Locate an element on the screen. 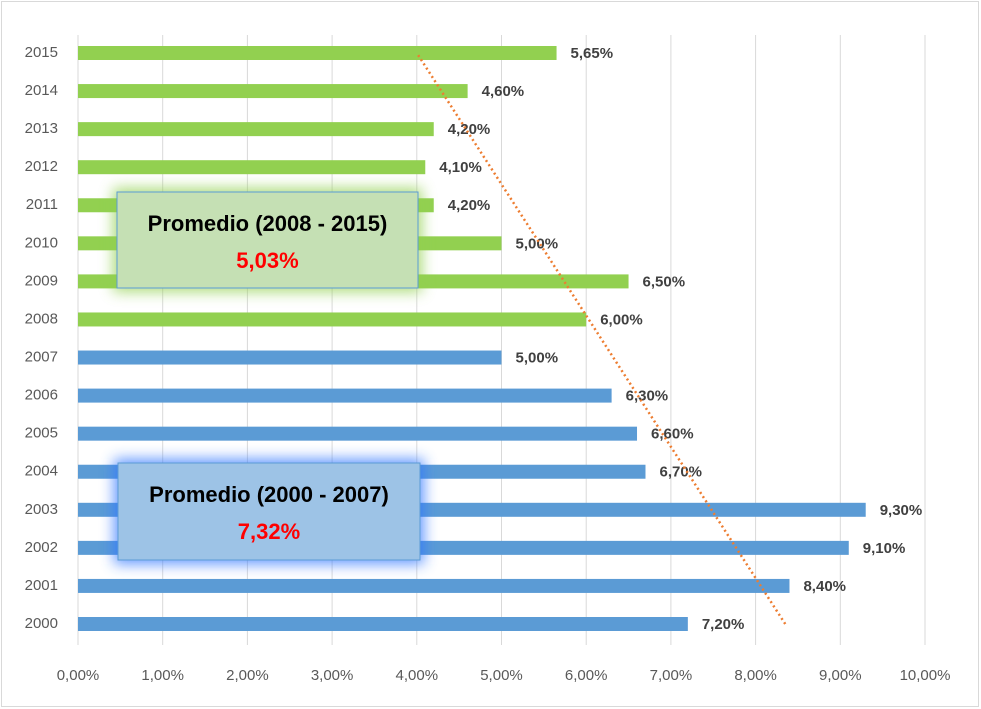 The height and width of the screenshot is (709, 981). y-tick-label: 2009 is located at coordinates (41, 280).